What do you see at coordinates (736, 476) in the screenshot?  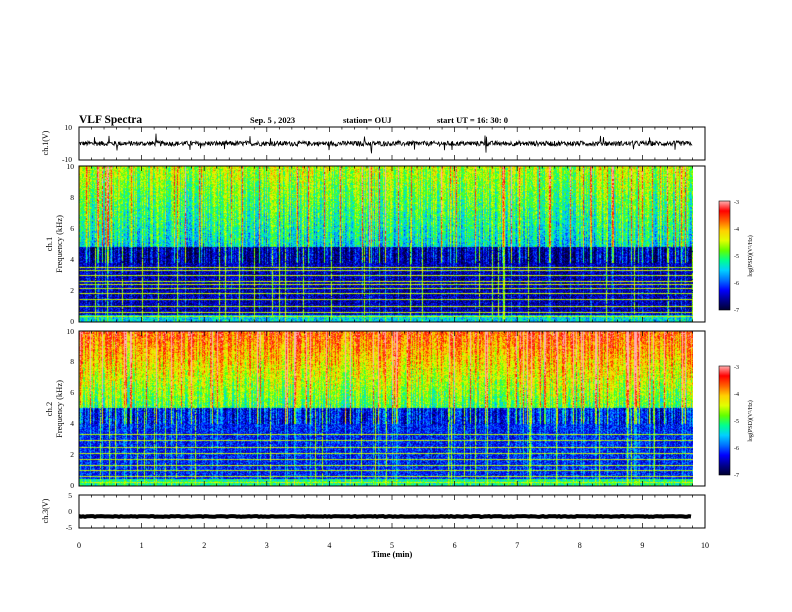 I see `ch2-colorbar-tick: -7` at bounding box center [736, 476].